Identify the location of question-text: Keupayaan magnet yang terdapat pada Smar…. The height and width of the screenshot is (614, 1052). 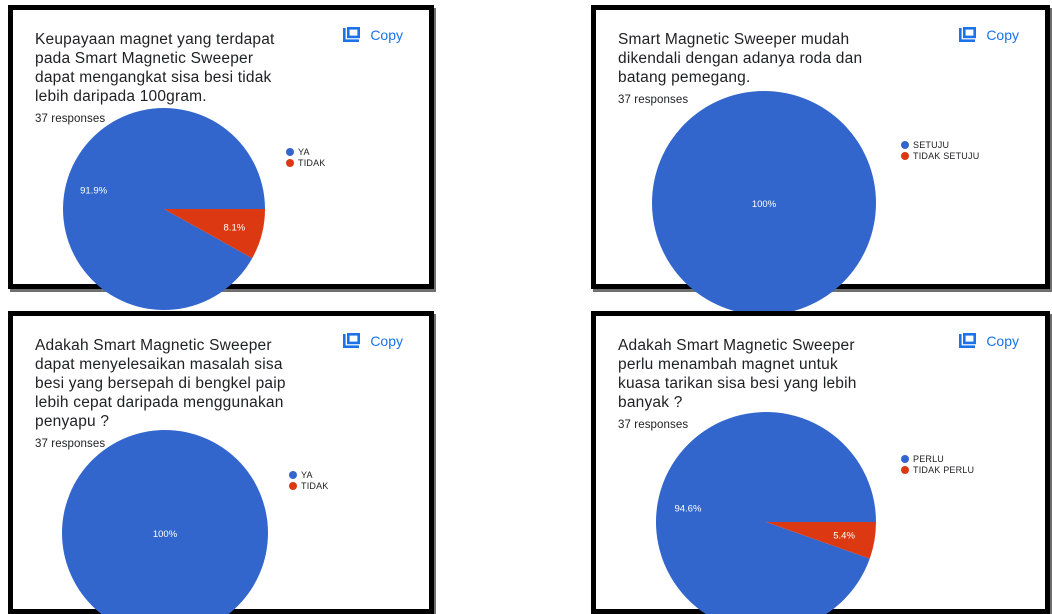
(166, 79).